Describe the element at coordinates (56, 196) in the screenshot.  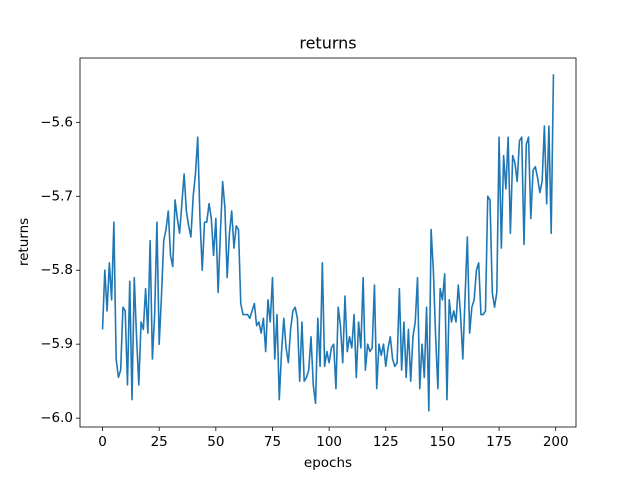
I see `y-tick-label: −5.7` at that location.